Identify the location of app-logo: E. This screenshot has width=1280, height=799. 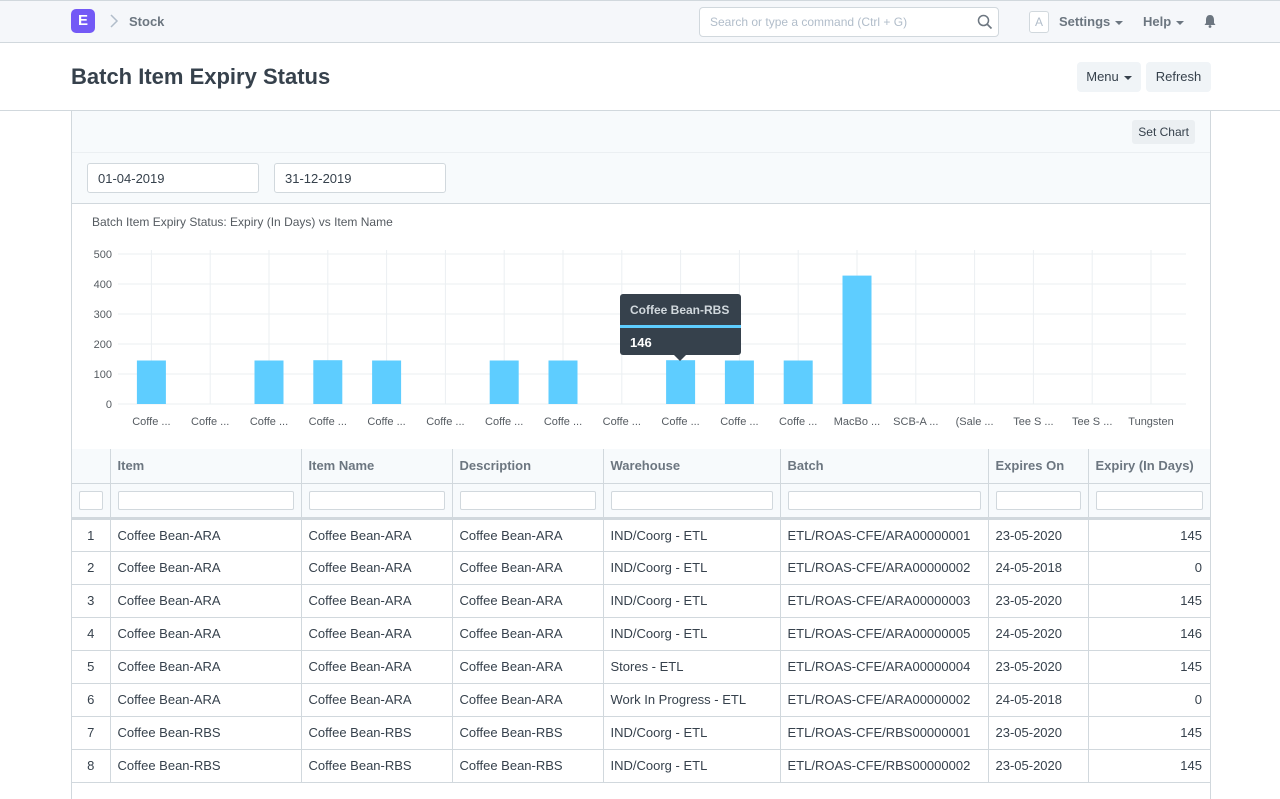
(83, 21).